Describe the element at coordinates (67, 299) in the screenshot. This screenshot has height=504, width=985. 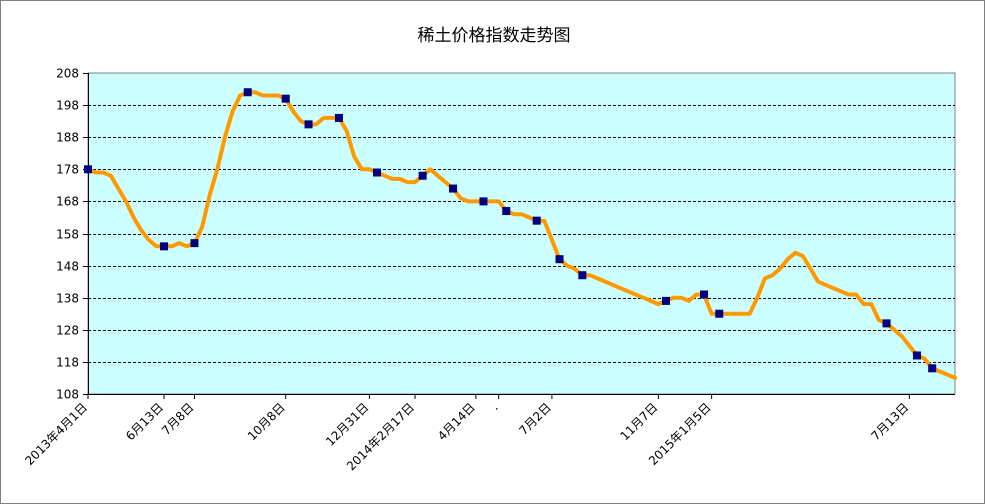
I see `y-tick-label: 138` at that location.